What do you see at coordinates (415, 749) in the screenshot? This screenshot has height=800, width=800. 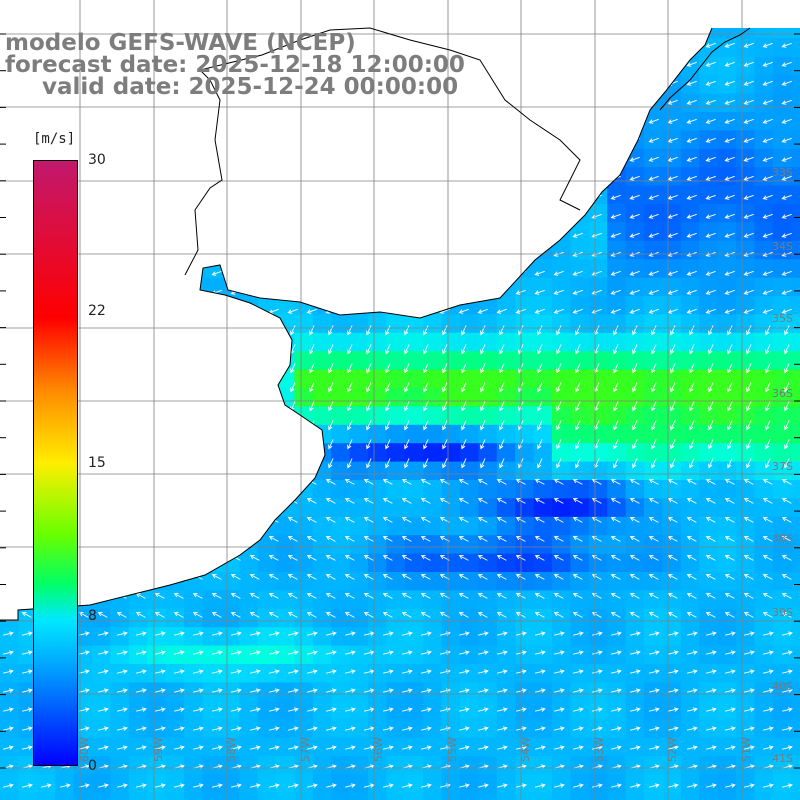 I see `longitude-labels: 60W 59W 58W 57W 56W 55W 54W 53W 52W 51W` at bounding box center [415, 749].